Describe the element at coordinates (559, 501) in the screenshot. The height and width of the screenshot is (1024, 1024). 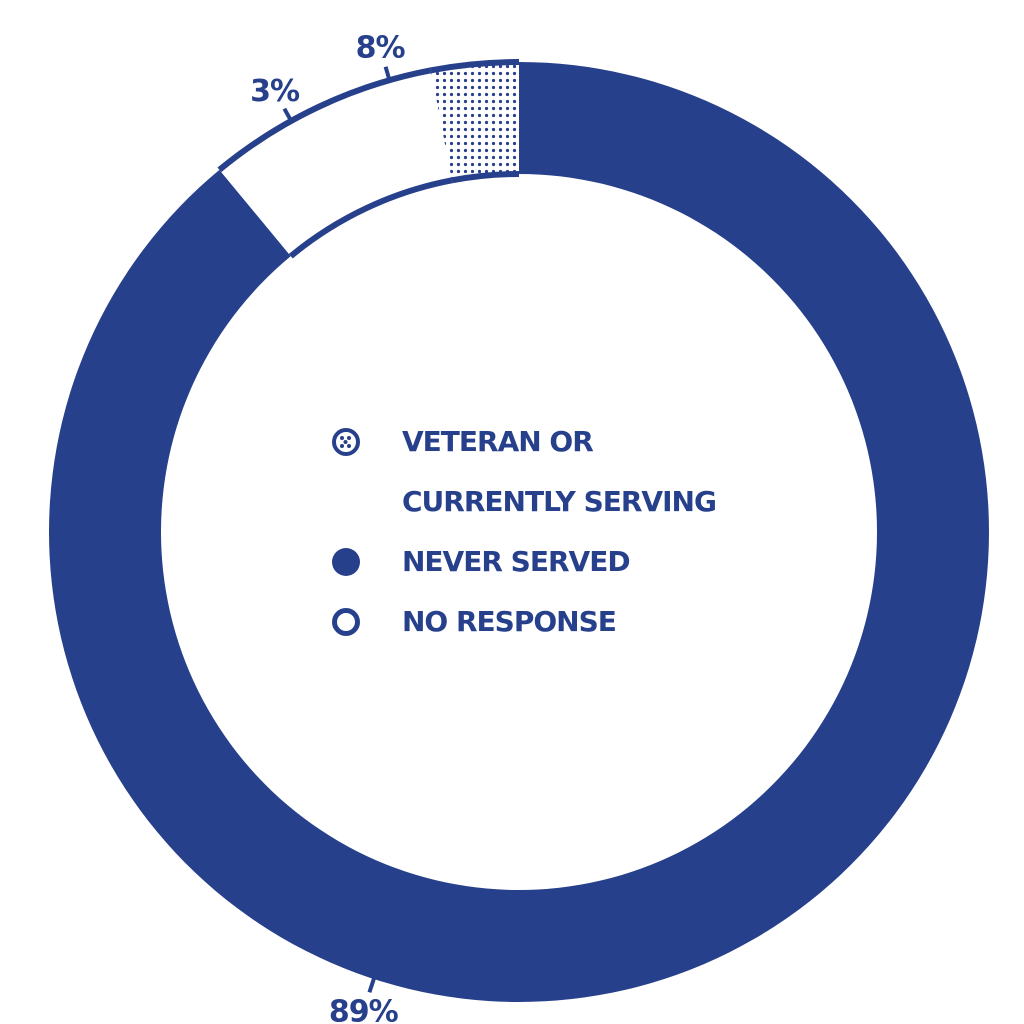
I see `legend-label-veteran-line-2: CURRENTLY SERVING` at that location.